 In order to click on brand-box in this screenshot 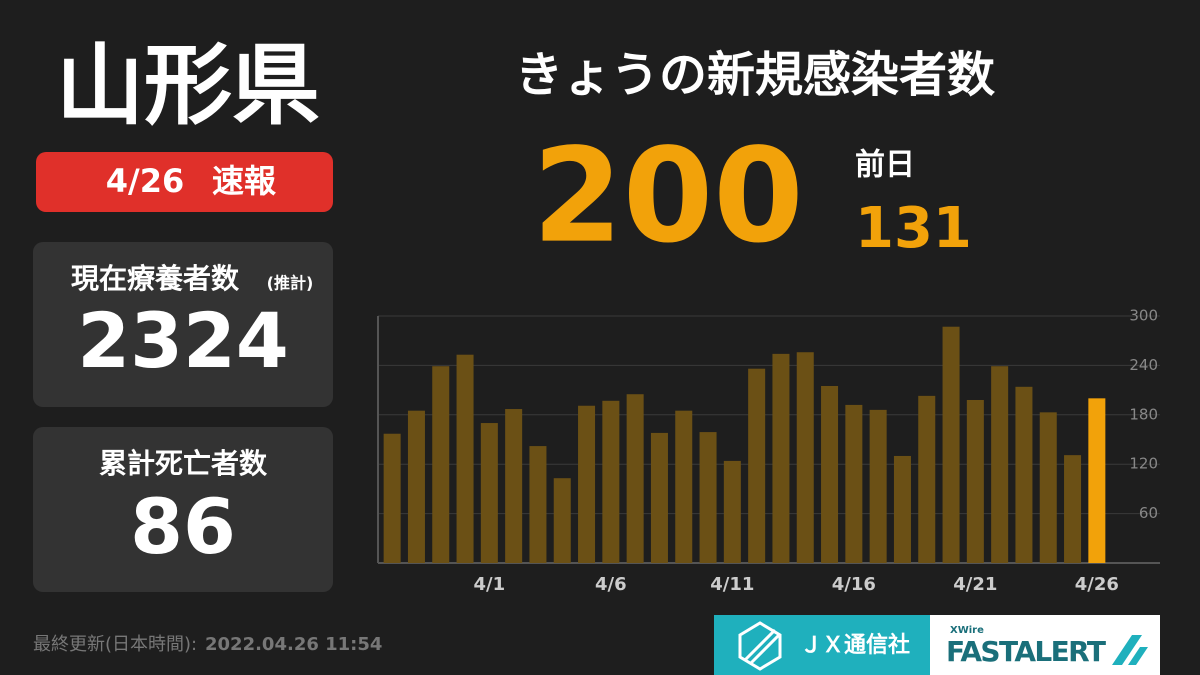, I will do `click(822, 645)`.